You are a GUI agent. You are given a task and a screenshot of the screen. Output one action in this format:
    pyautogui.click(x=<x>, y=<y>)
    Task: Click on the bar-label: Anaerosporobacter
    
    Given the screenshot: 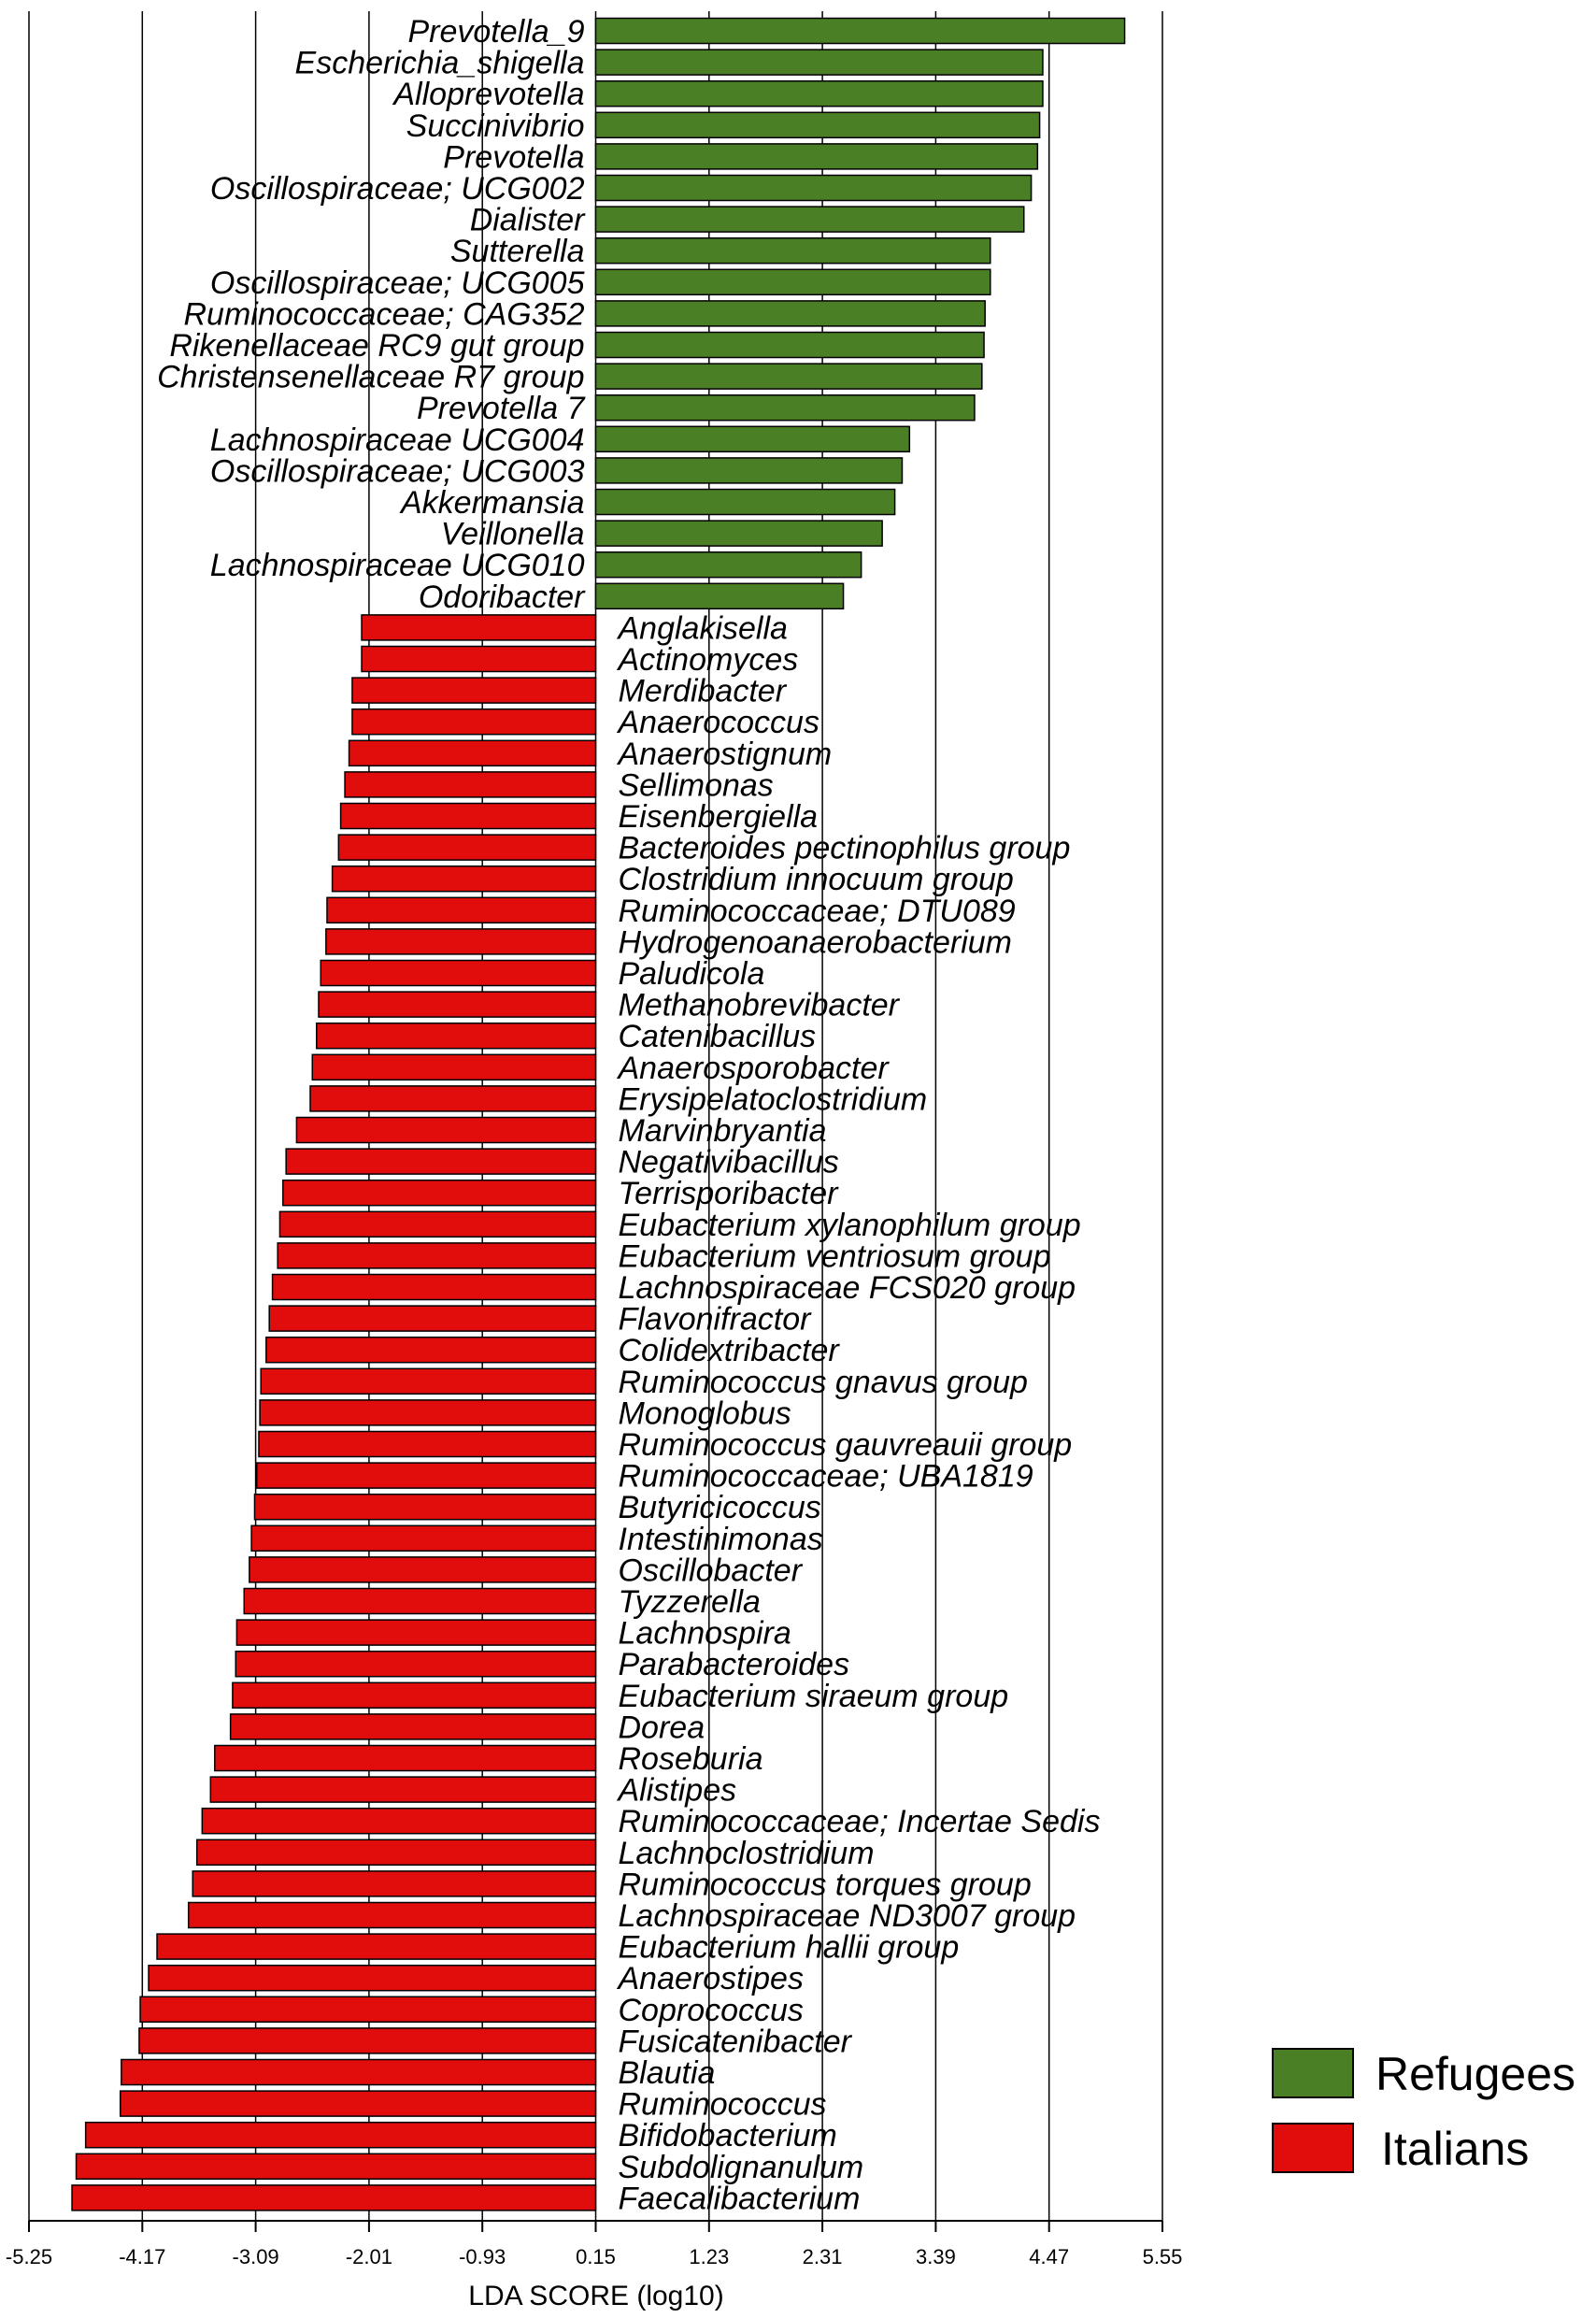 What is the action you would take?
    pyautogui.click(x=754, y=1068)
    